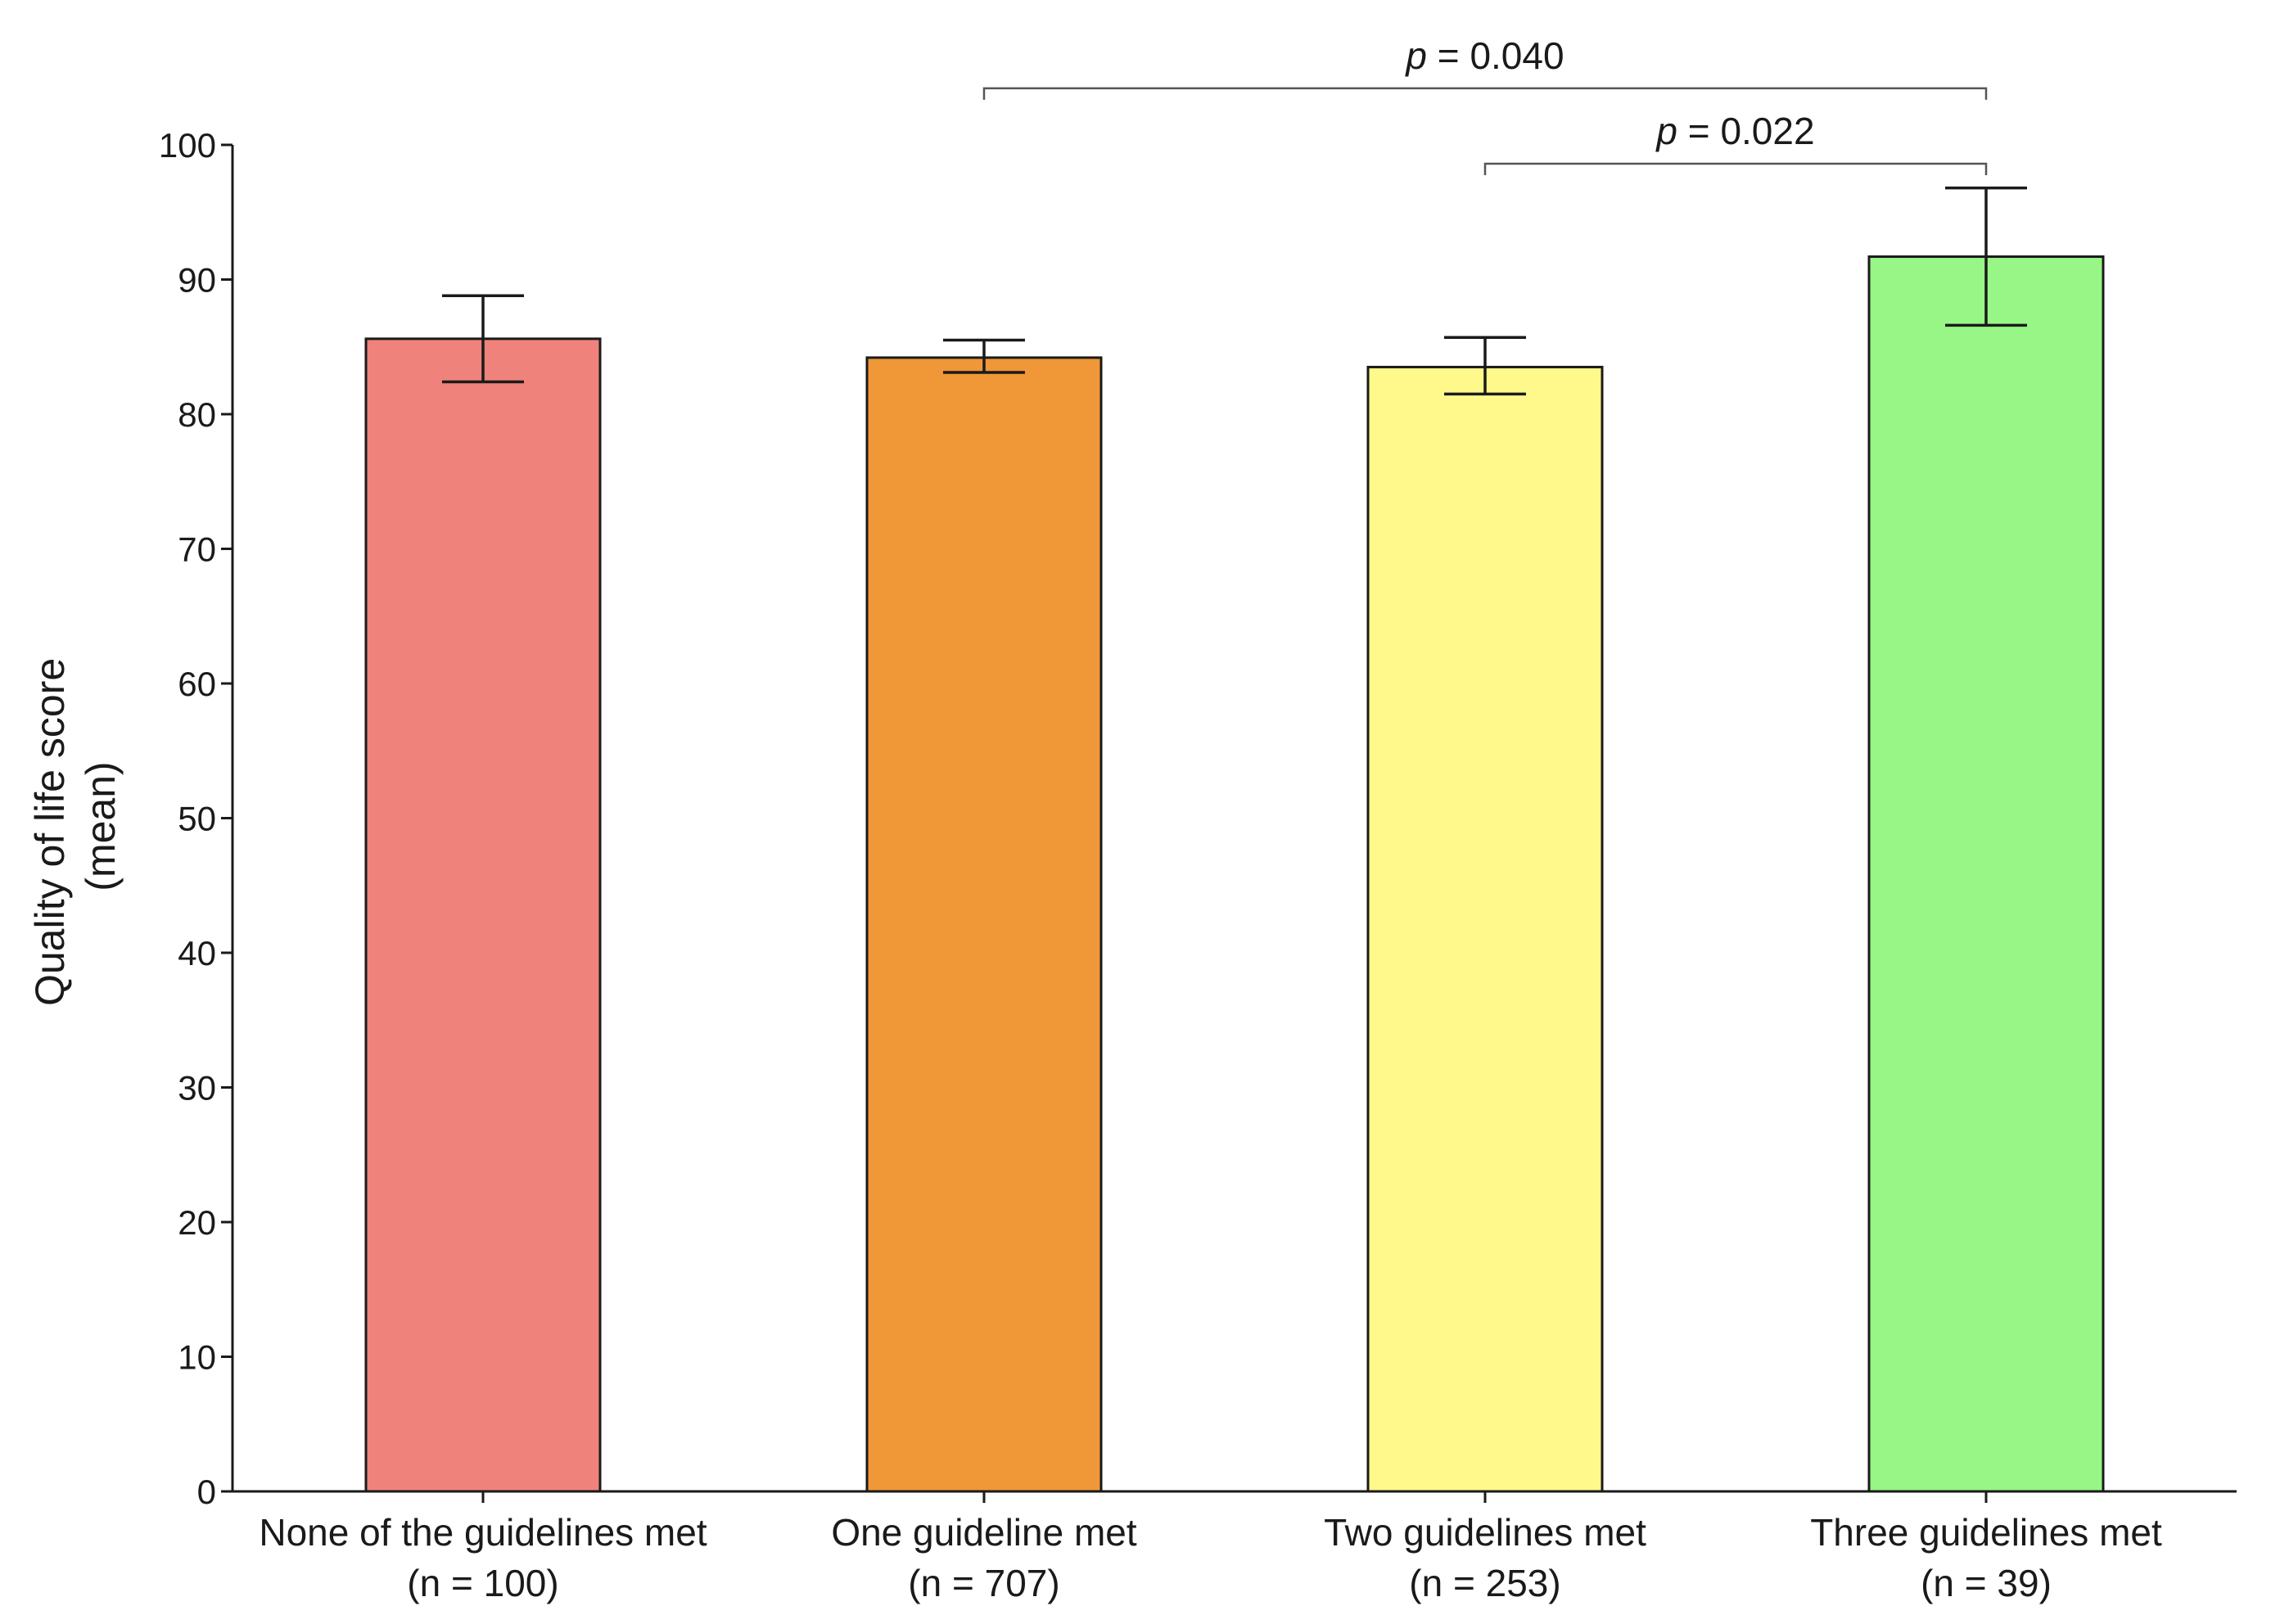 The width and height of the screenshot is (2280, 1624). Describe the element at coordinates (50, 832) in the screenshot. I see `y-axis-label-line-1: Quality of life score` at that location.